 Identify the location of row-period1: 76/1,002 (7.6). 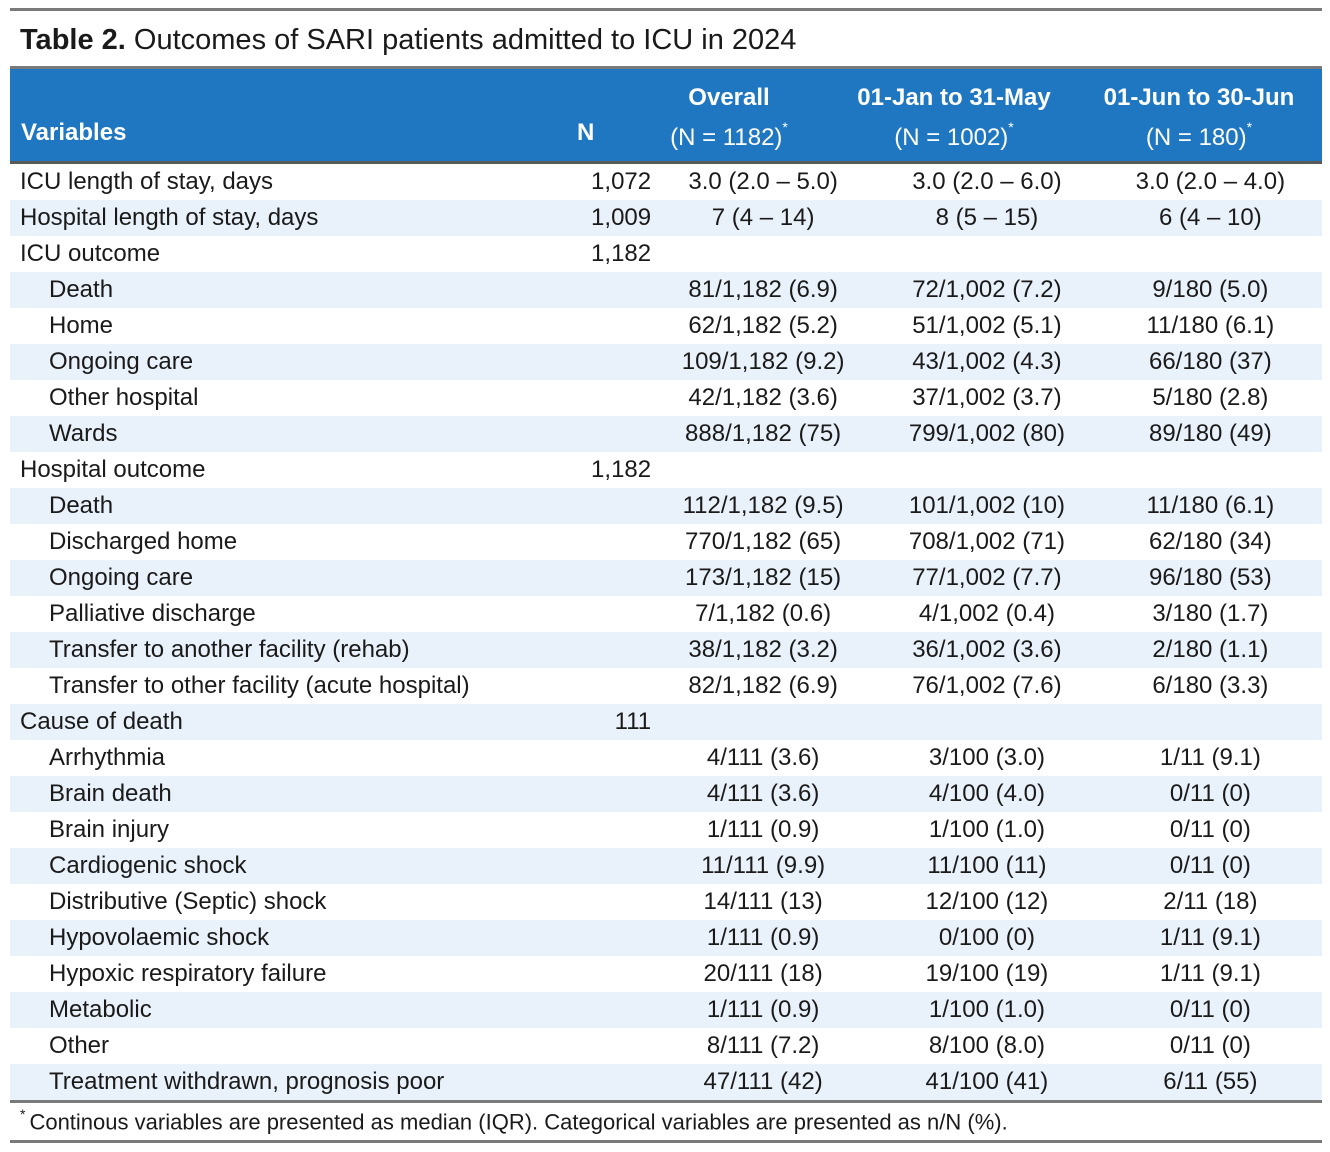
(987, 685).